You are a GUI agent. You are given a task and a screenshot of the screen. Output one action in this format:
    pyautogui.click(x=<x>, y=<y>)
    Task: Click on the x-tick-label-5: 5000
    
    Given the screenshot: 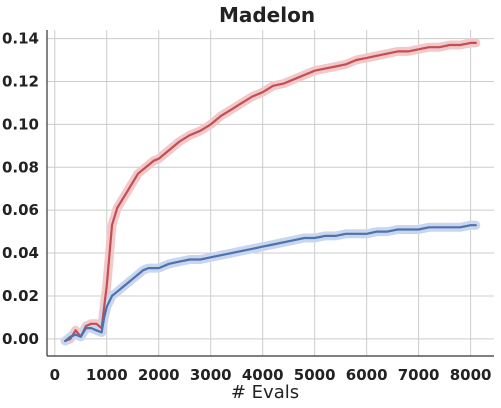 What is the action you would take?
    pyautogui.click(x=315, y=375)
    